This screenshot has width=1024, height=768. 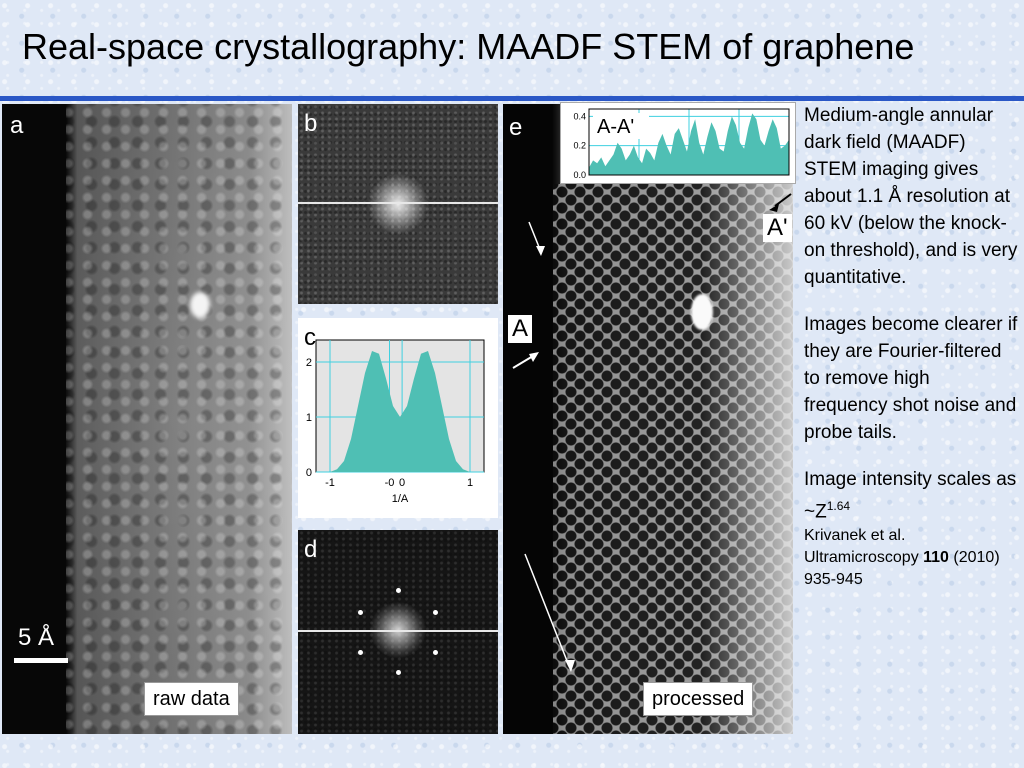 I want to click on profile-chart: -1 -0 0 1 0 1 2 1/A, so click(x=395, y=422).